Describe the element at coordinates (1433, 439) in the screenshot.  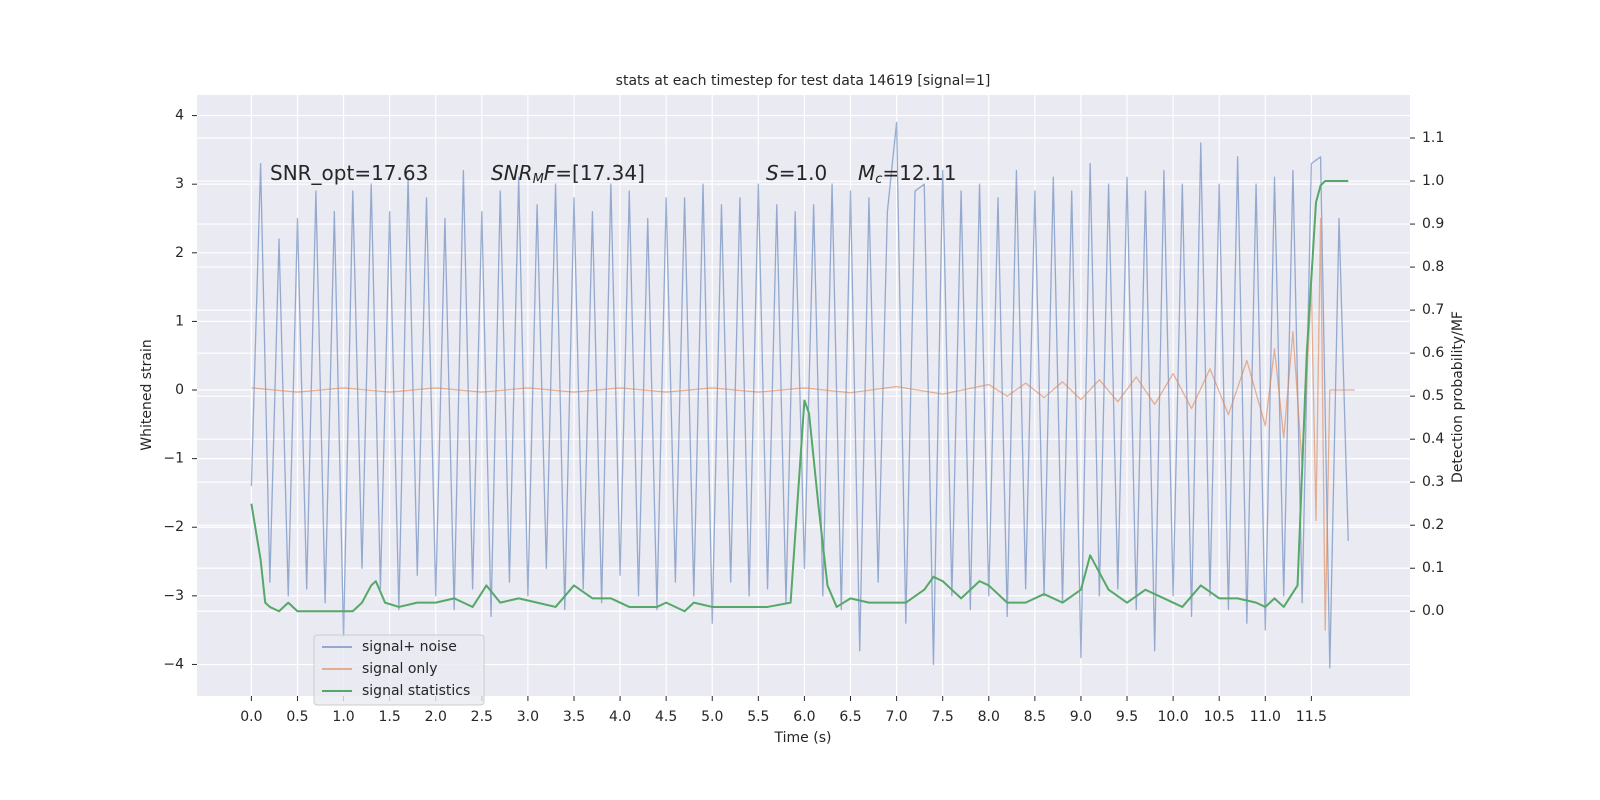
I see `y2-tick-label: 0.4` at that location.